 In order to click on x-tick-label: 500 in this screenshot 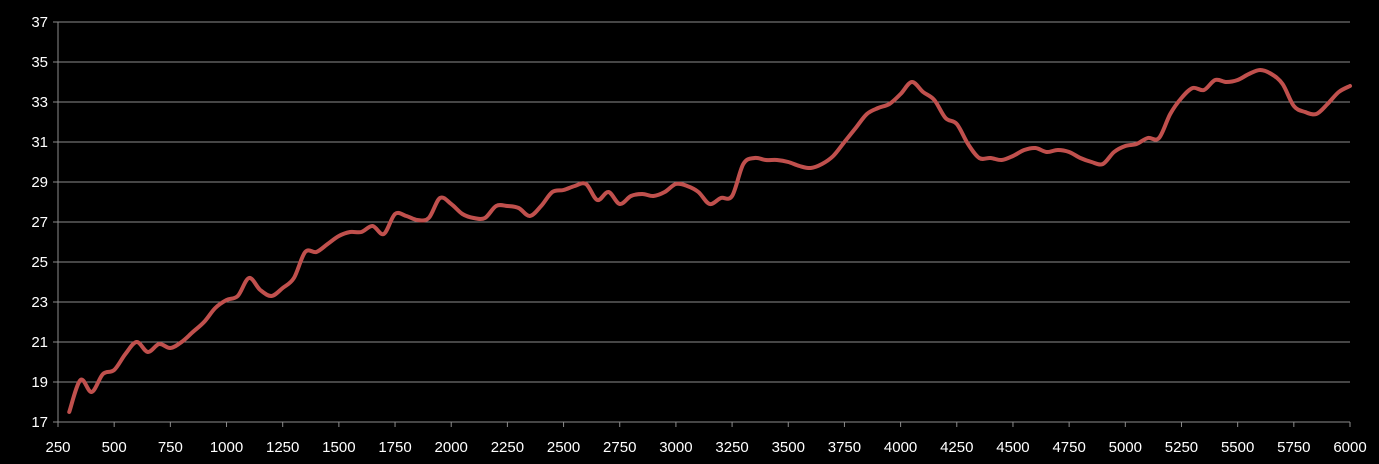, I will do `click(114, 447)`.